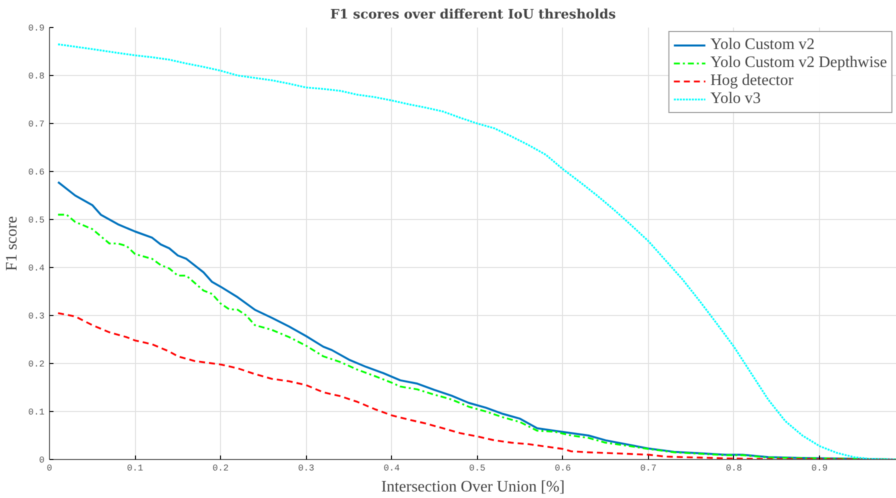  Describe the element at coordinates (819, 469) in the screenshot. I see `x-tick-label: 0.9` at that location.